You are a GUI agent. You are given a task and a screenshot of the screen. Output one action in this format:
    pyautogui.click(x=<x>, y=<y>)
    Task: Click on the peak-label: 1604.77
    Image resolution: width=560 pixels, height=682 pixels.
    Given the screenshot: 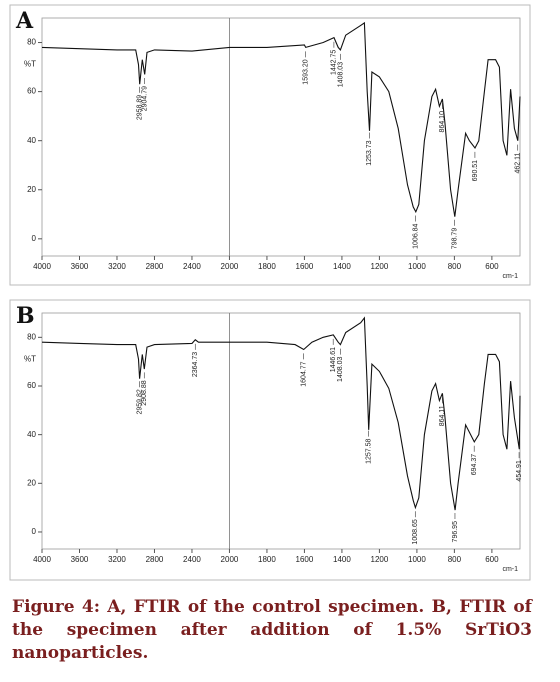 What is the action you would take?
    pyautogui.click(x=303, y=373)
    